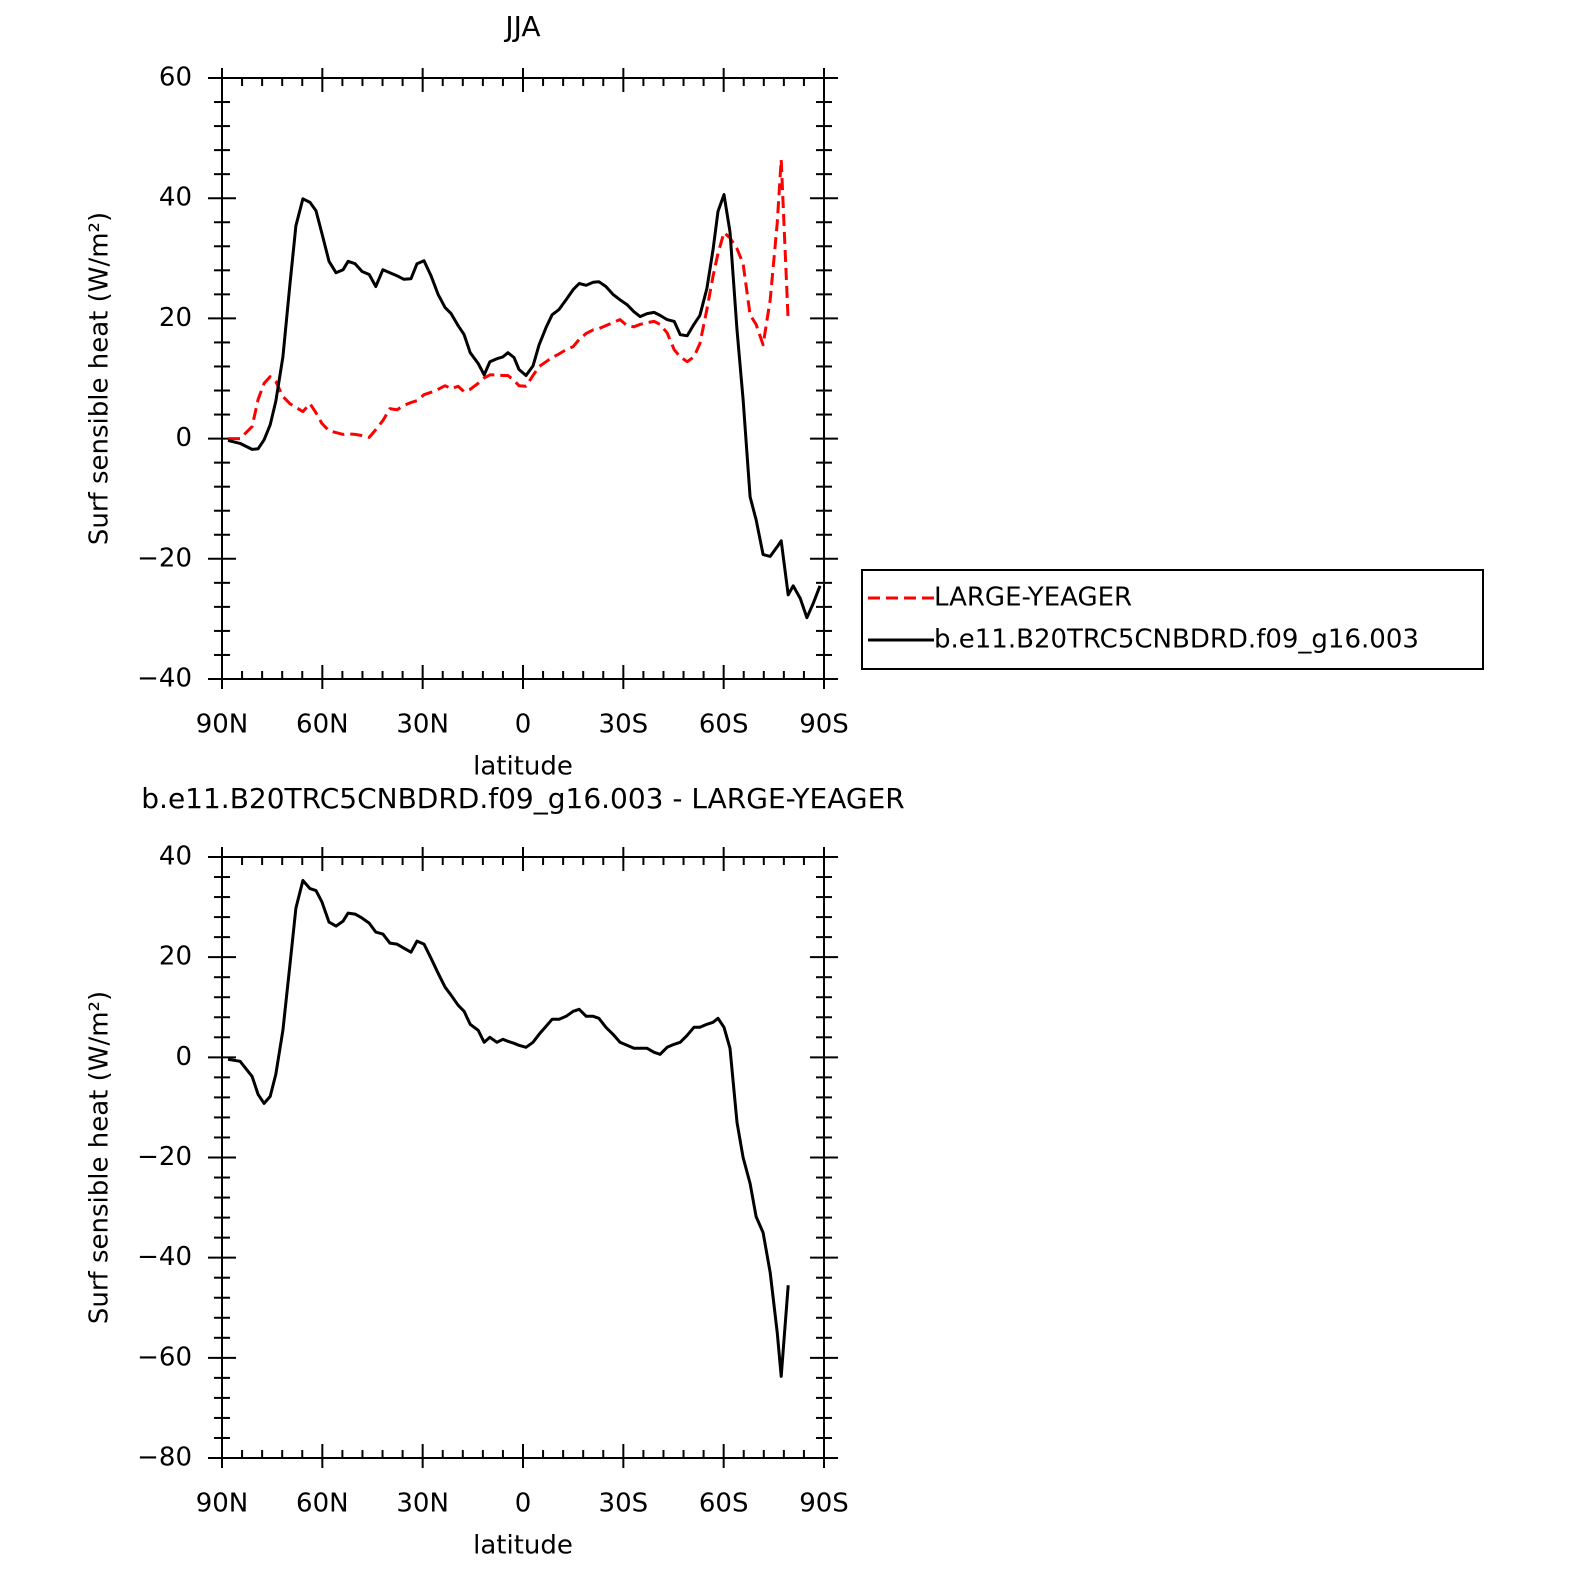 This screenshot has height=1591, width=1591. What do you see at coordinates (1176, 640) in the screenshot?
I see `legend-label: b.e11.B20TRC5CNBDRD.f09_g16.003` at bounding box center [1176, 640].